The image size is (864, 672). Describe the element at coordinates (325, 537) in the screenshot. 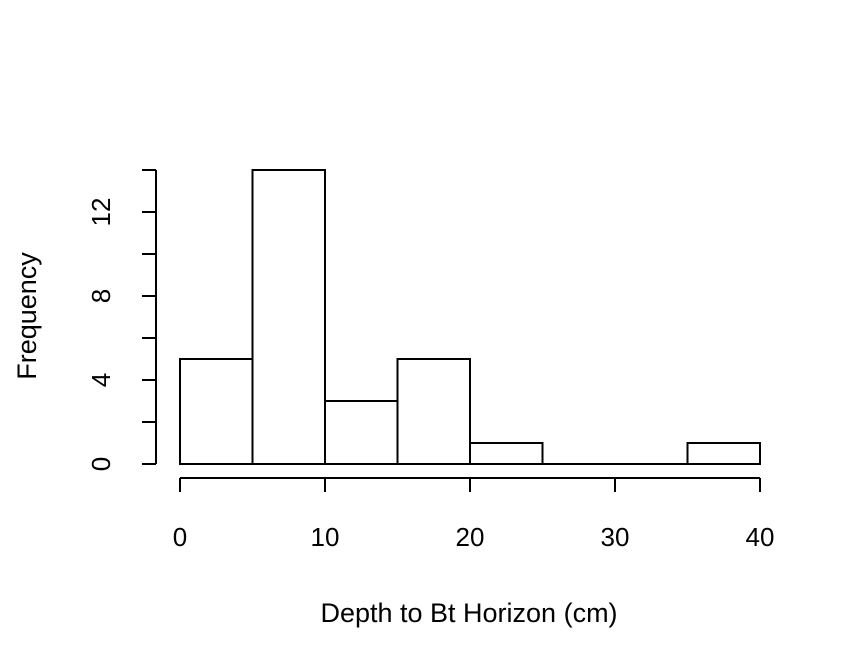

I see `x-tick-label: 10` at that location.